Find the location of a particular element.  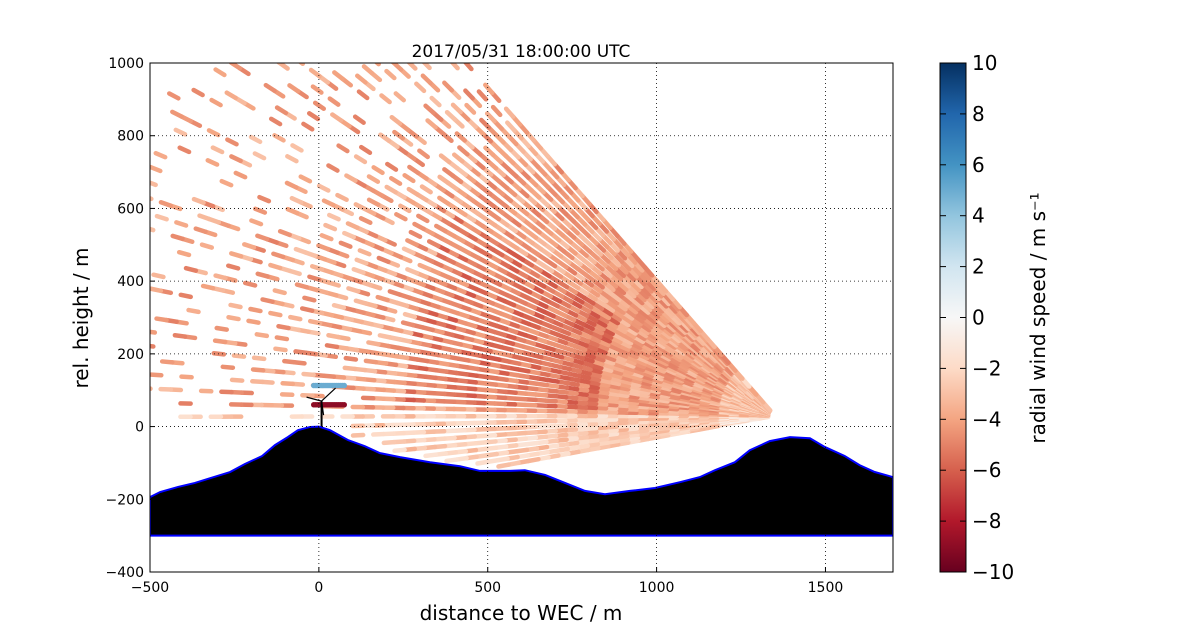

x-tick-label: 1000 is located at coordinates (657, 588).